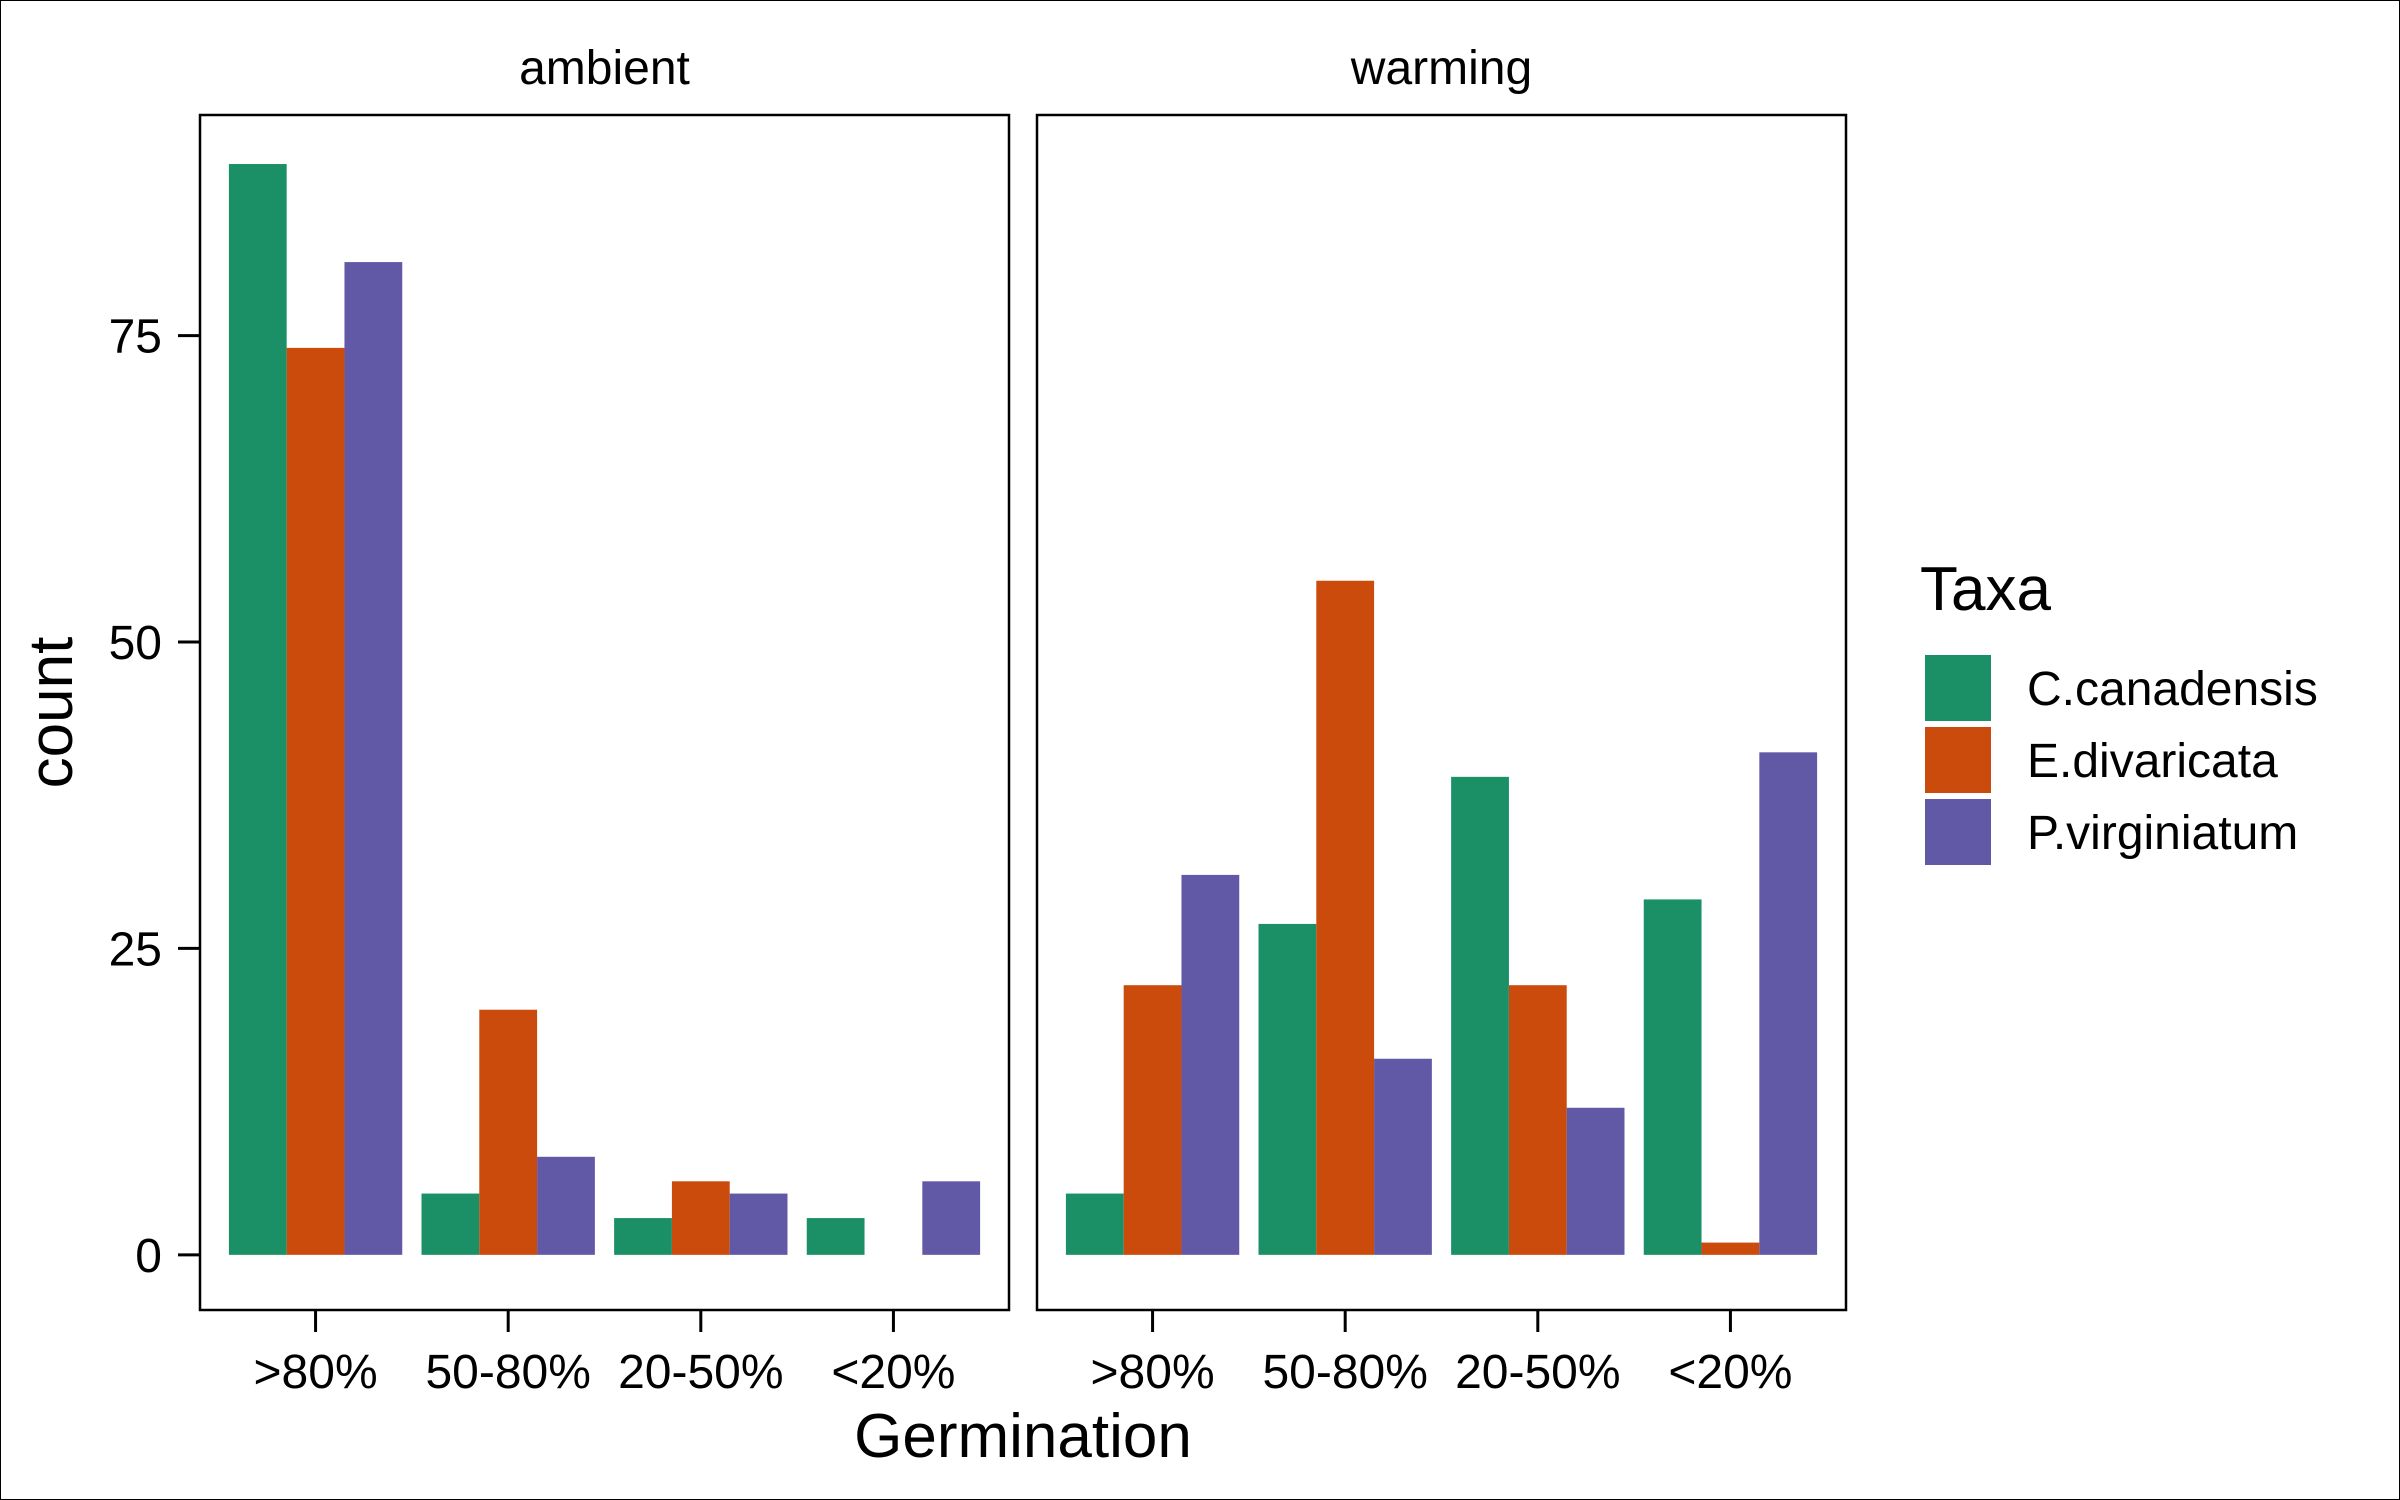 The image size is (2400, 1500). What do you see at coordinates (700, 1372) in the screenshot?
I see `x-tick-label-ambient-20-50%: 20-50%` at bounding box center [700, 1372].